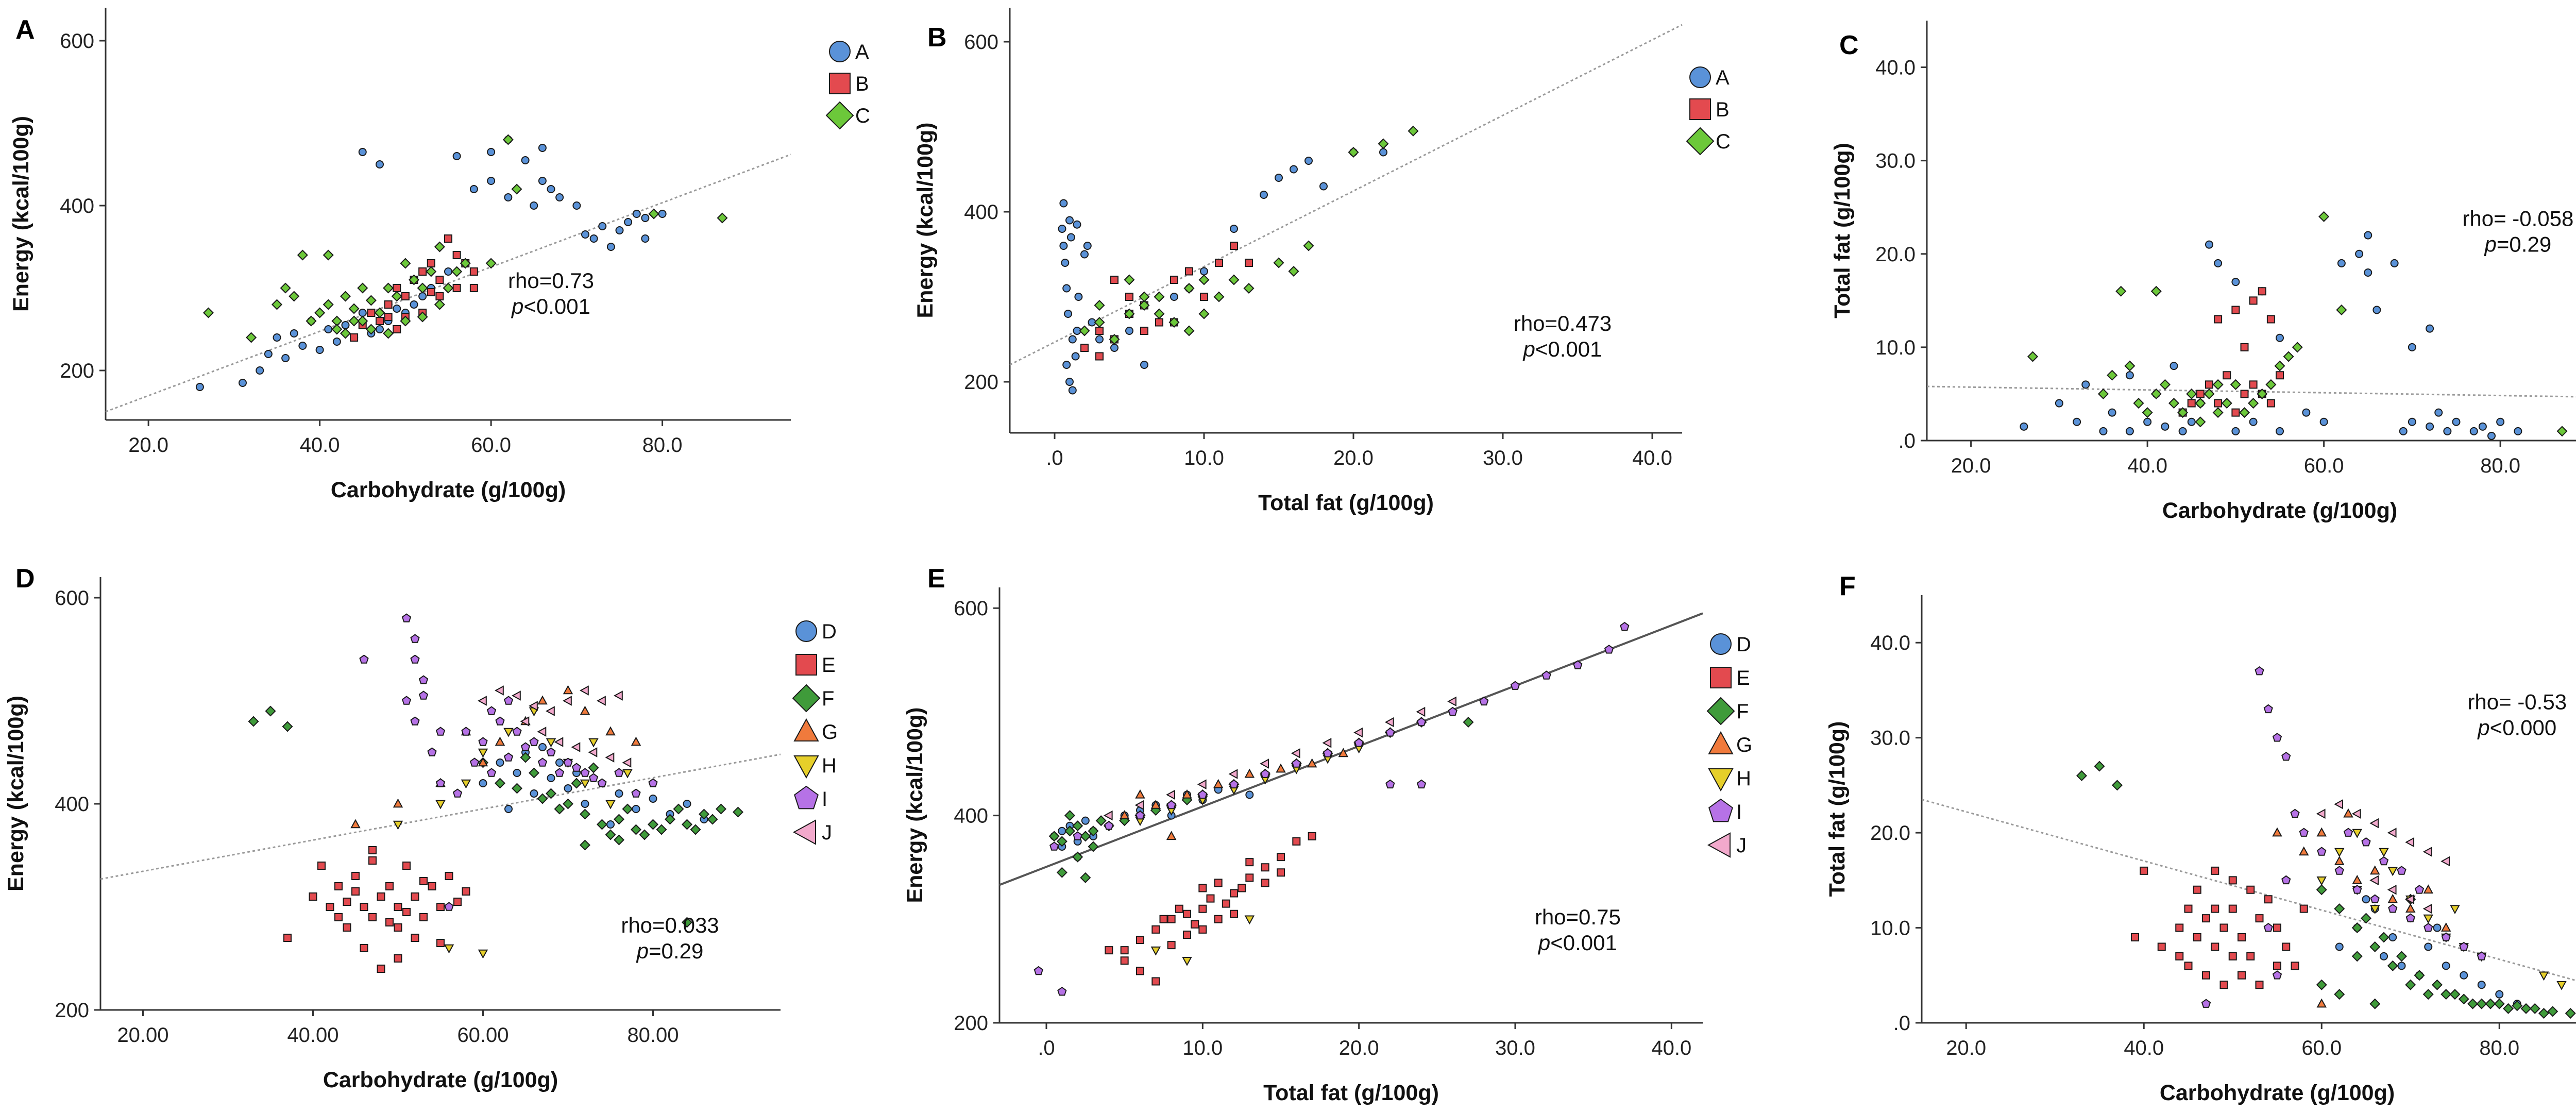 The width and height of the screenshot is (2576, 1113). What do you see at coordinates (312, 1035) in the screenshot?
I see `x-tick-label: 40.00` at bounding box center [312, 1035].